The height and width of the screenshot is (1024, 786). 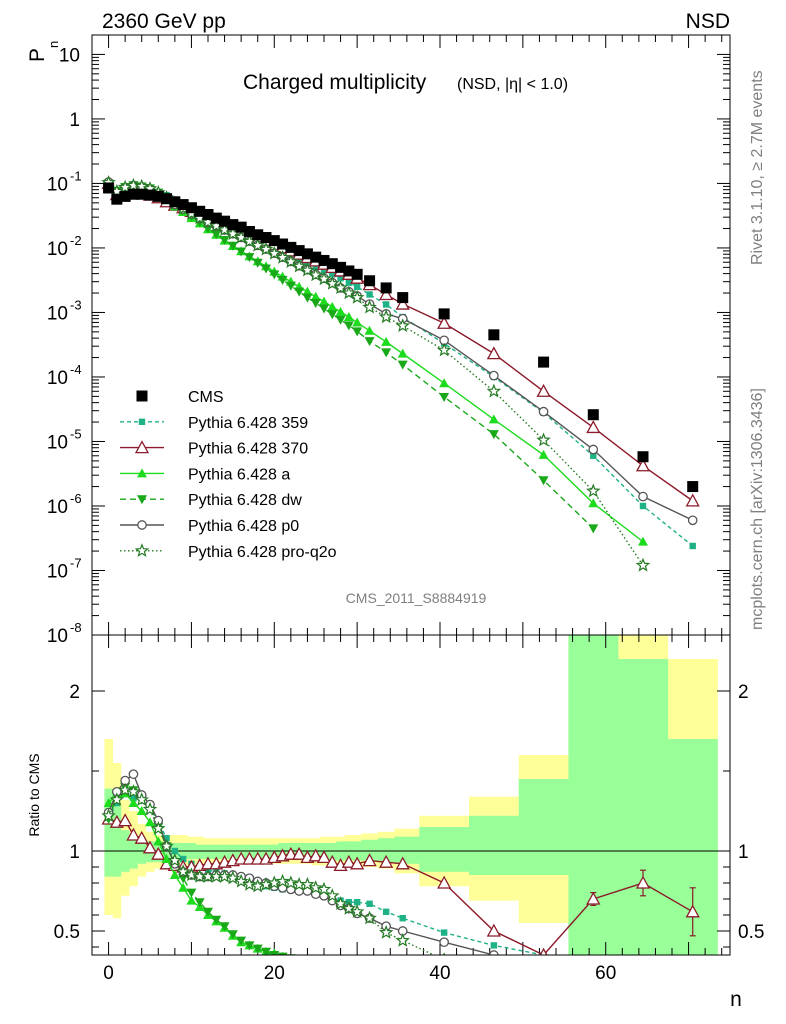 I want to click on energy-label: 2360 GeV pp, so click(x=164, y=21).